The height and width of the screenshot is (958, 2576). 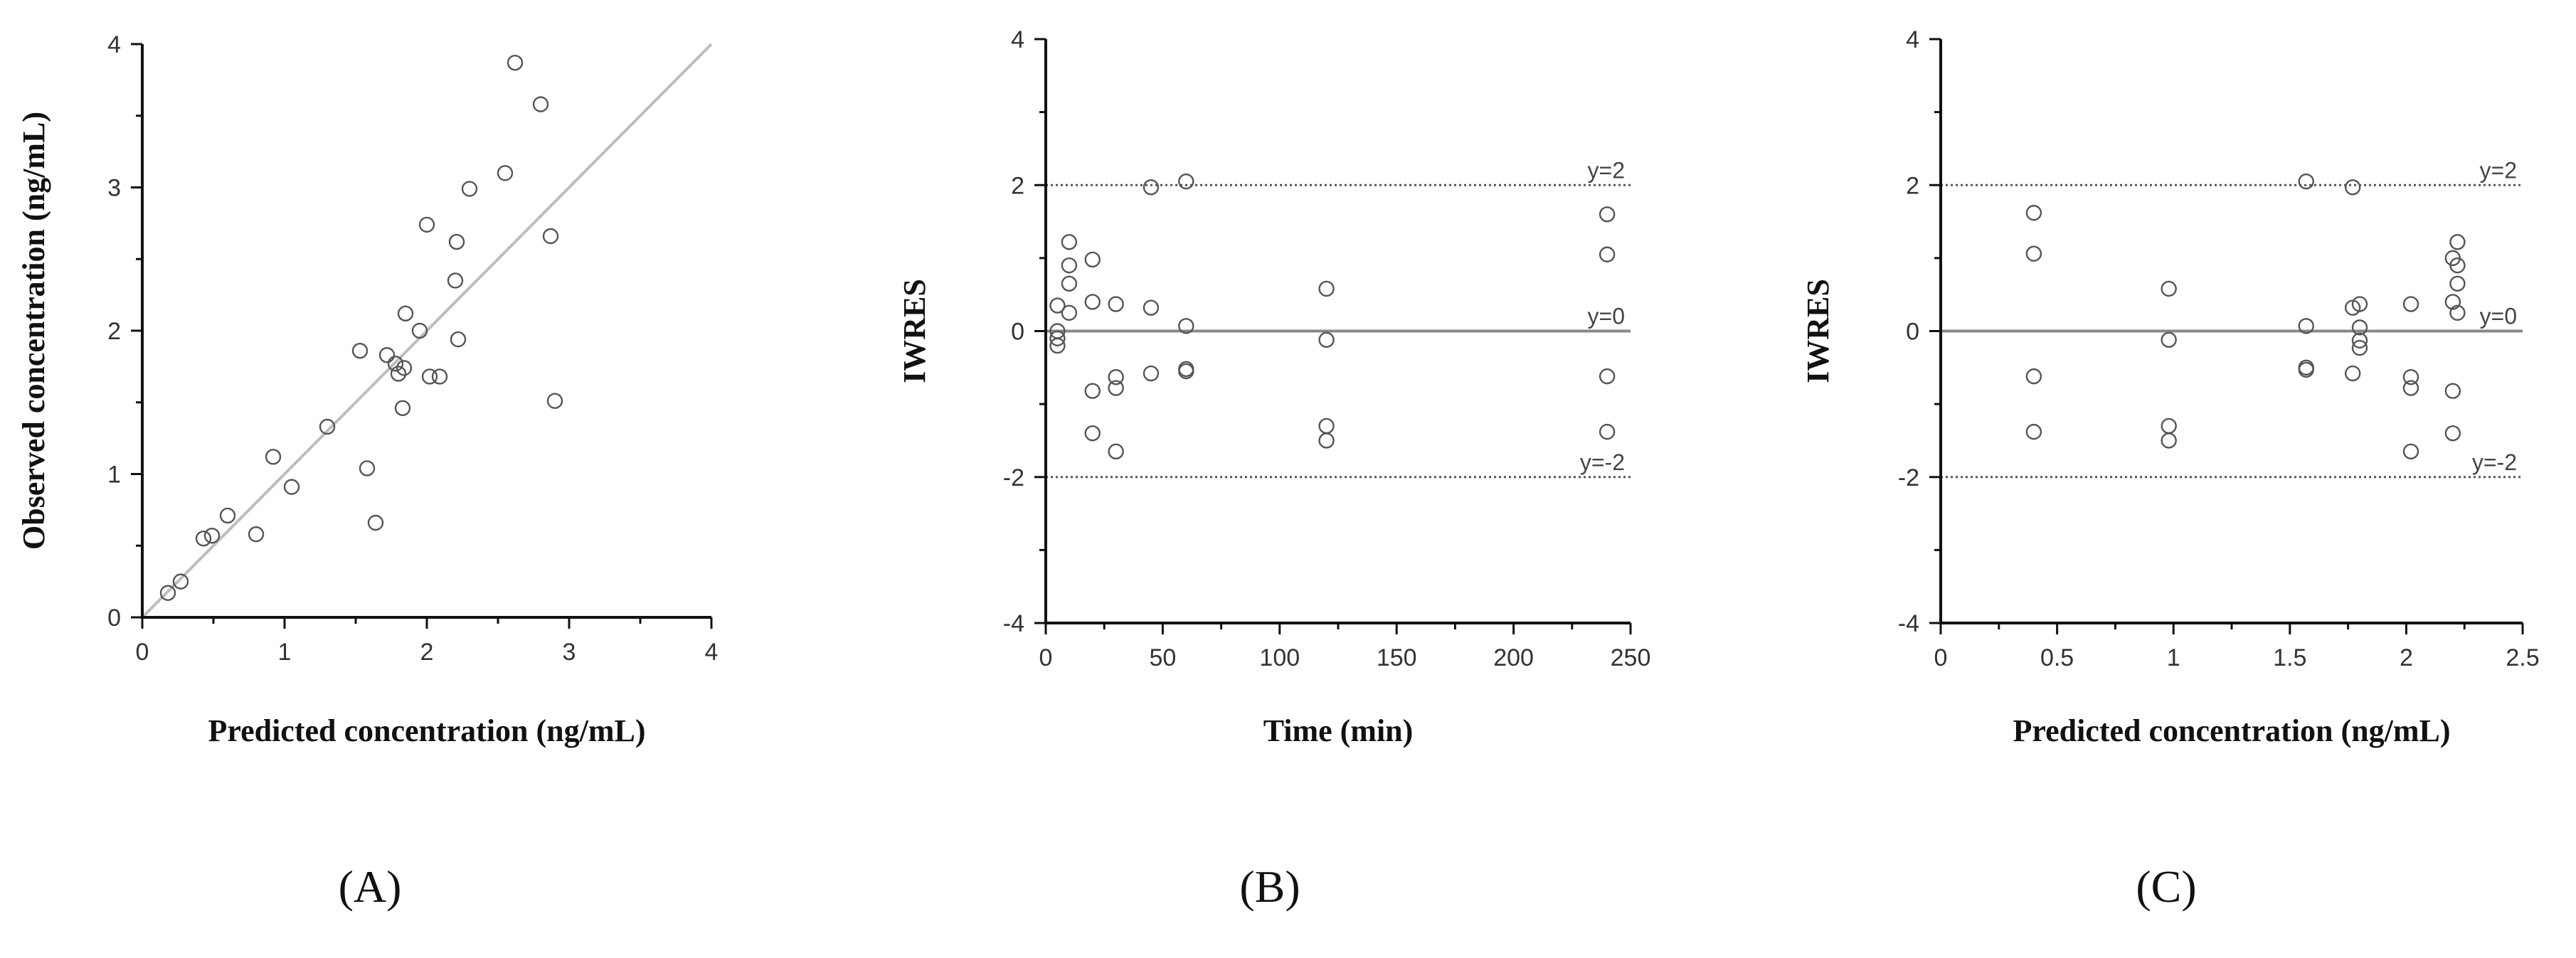 I want to click on panel-b-y-tick-label: -4, so click(x=1013, y=623).